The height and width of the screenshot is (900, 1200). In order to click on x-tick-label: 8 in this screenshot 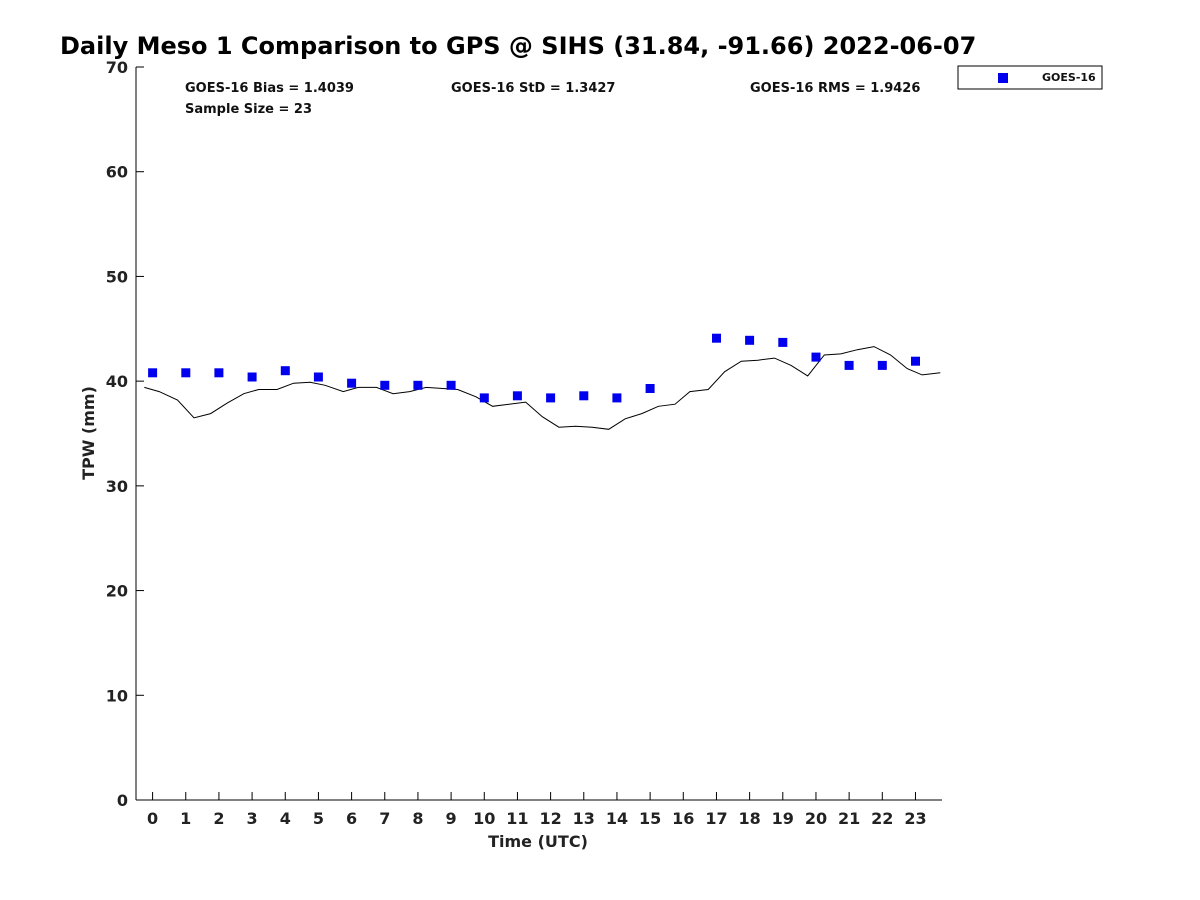, I will do `click(417, 818)`.